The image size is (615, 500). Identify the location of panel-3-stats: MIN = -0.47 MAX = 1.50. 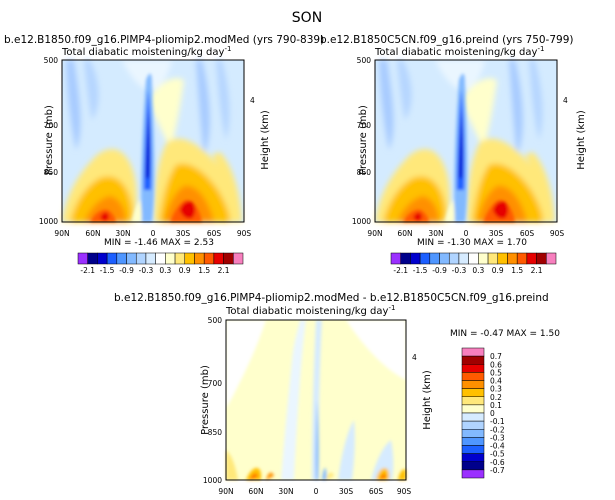
(505, 334).